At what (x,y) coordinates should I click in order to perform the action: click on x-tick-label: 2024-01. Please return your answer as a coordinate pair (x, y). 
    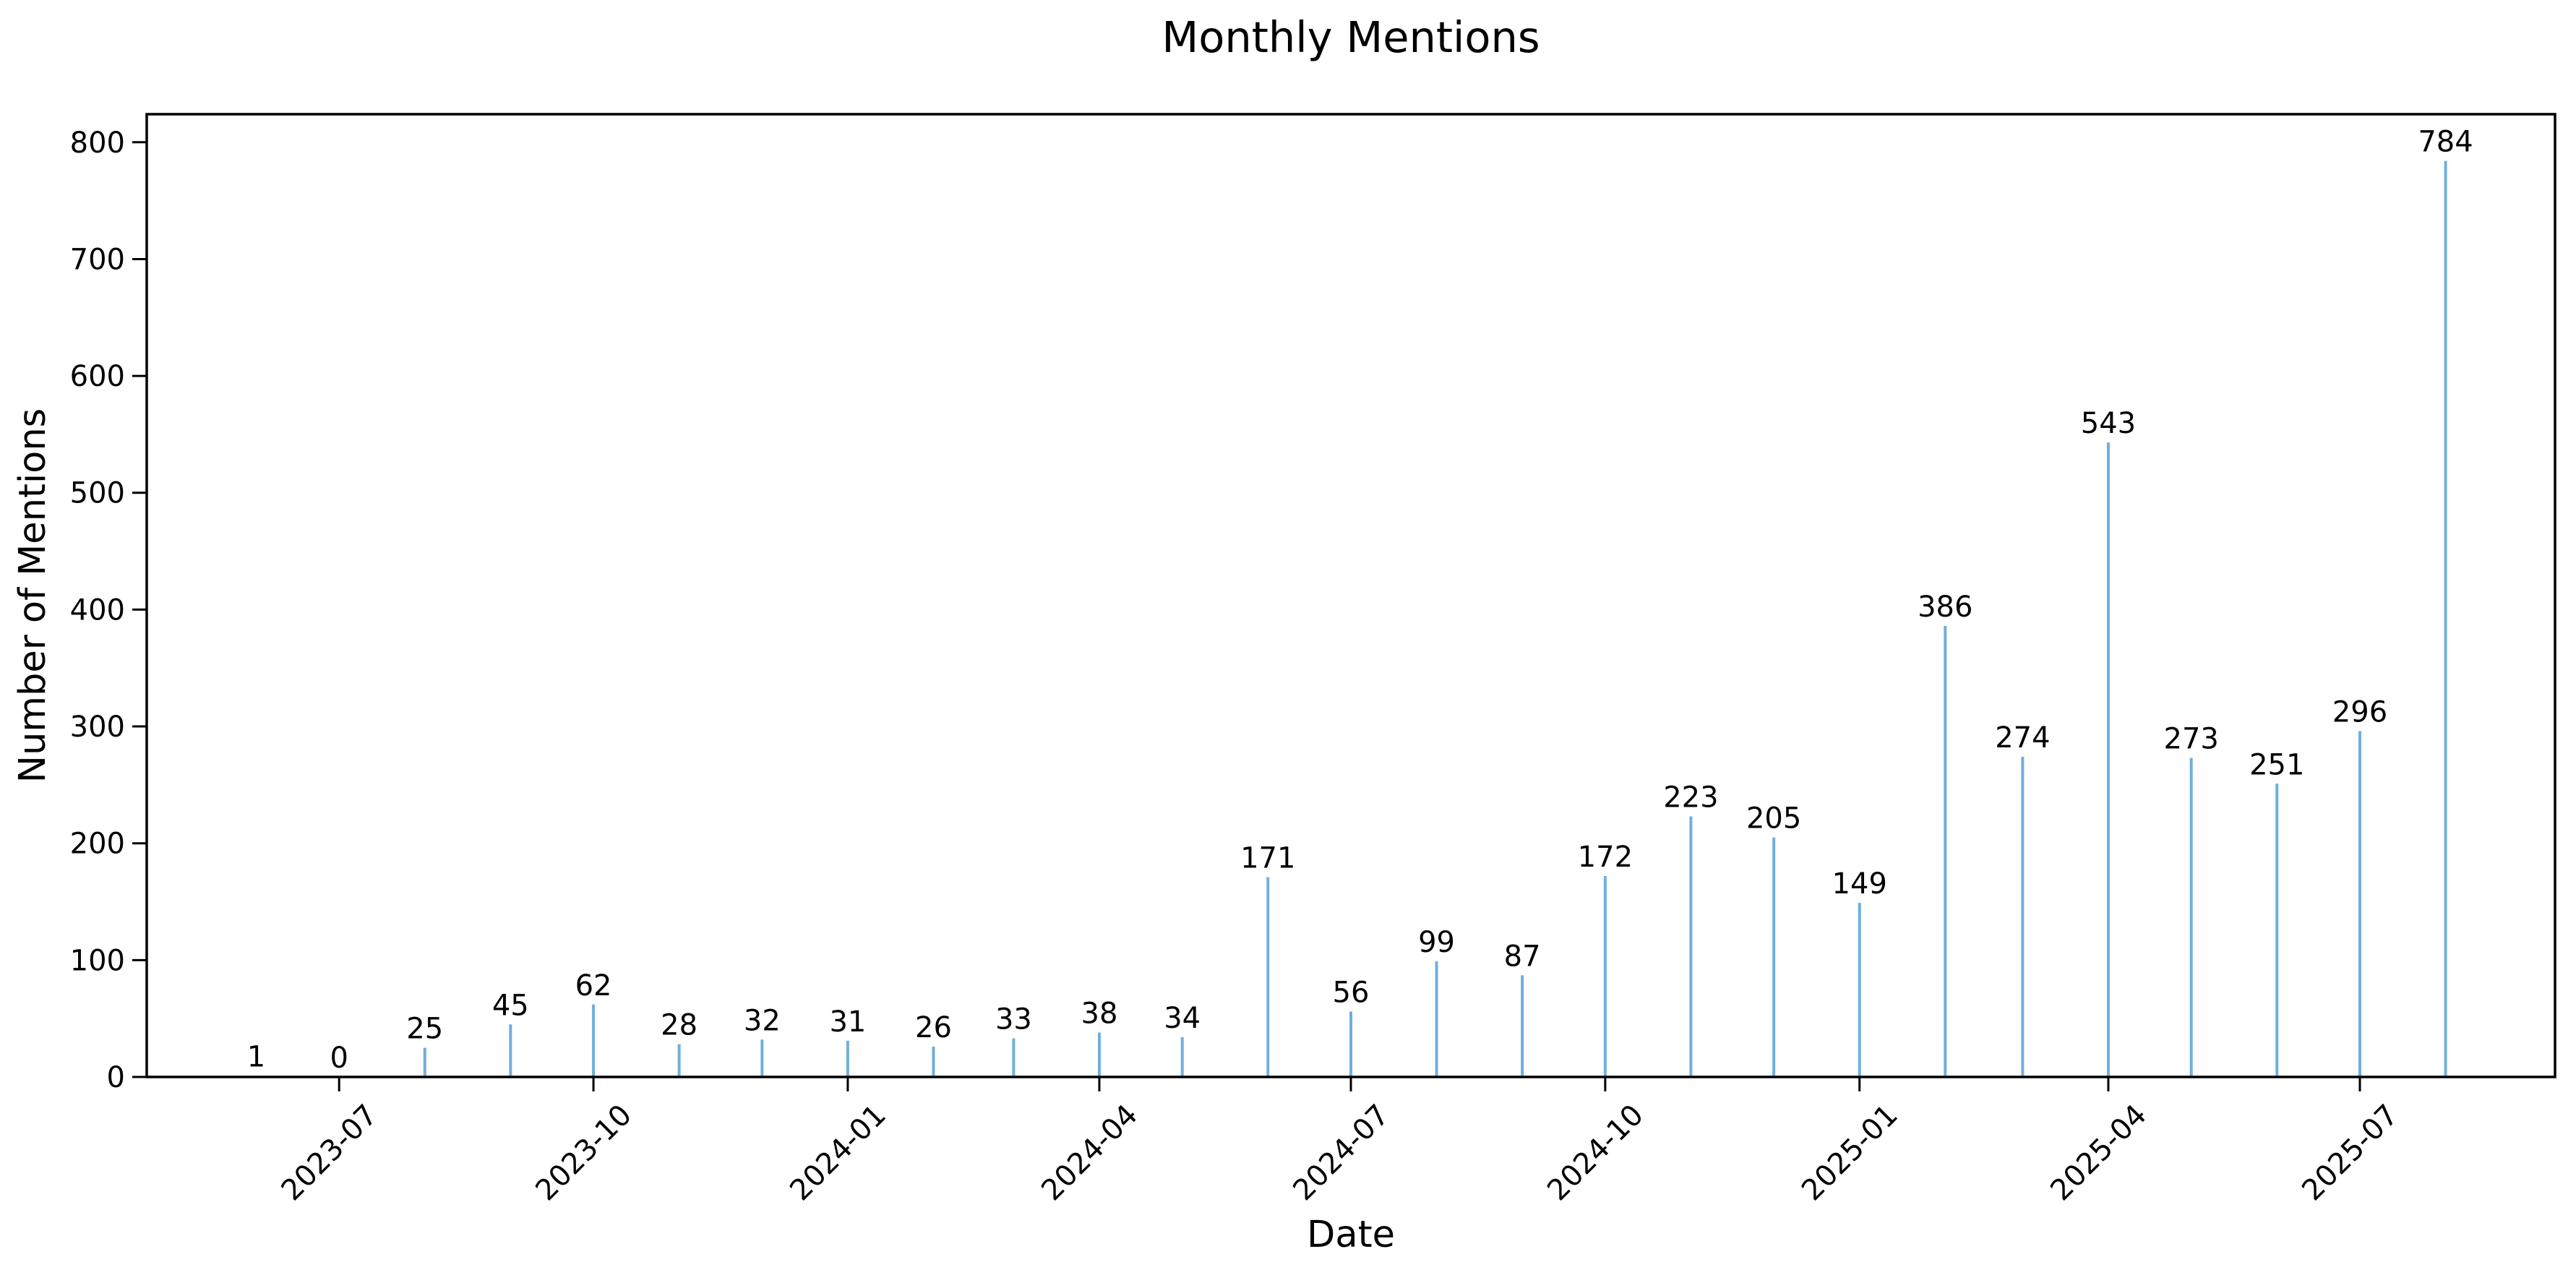
    Looking at the image, I should click on (838, 1153).